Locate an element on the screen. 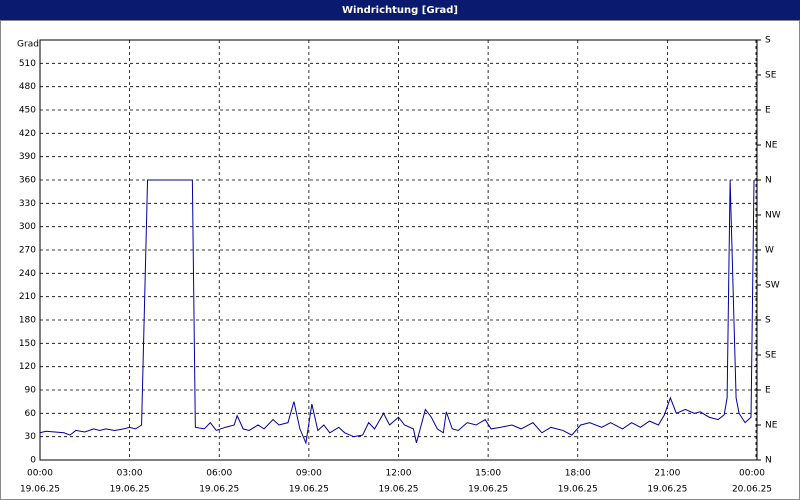 This screenshot has width=800, height=500. x-tick-label: 12:00 is located at coordinates (399, 474).